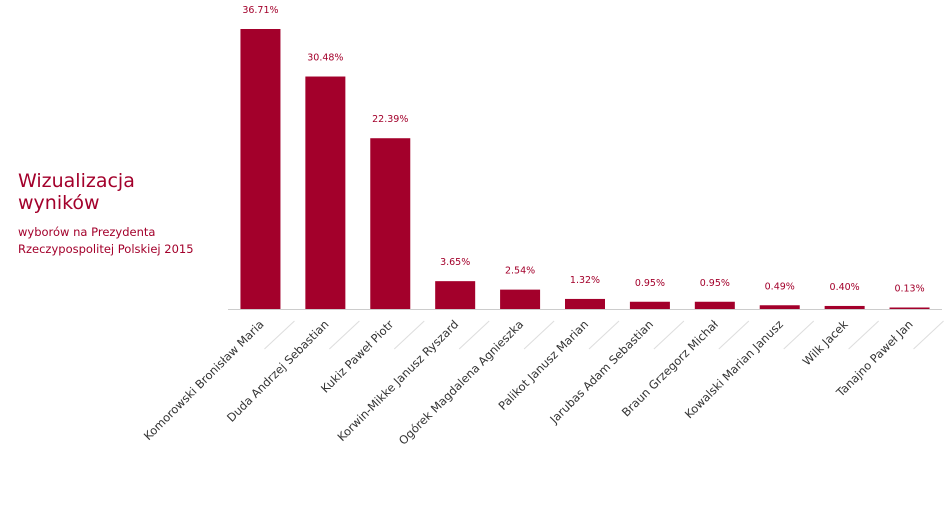  I want to click on bar-value-label: 30.48%, so click(325, 58).